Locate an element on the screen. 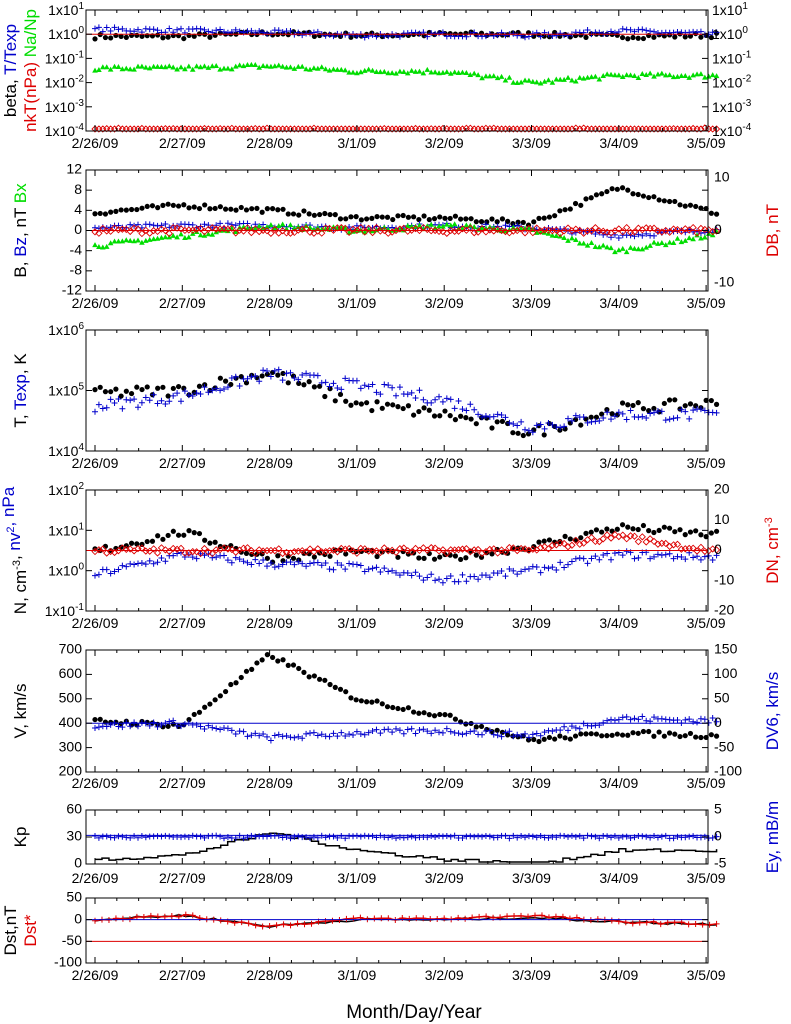 The image size is (791, 1024). point-Bz is located at coordinates (611, 237).